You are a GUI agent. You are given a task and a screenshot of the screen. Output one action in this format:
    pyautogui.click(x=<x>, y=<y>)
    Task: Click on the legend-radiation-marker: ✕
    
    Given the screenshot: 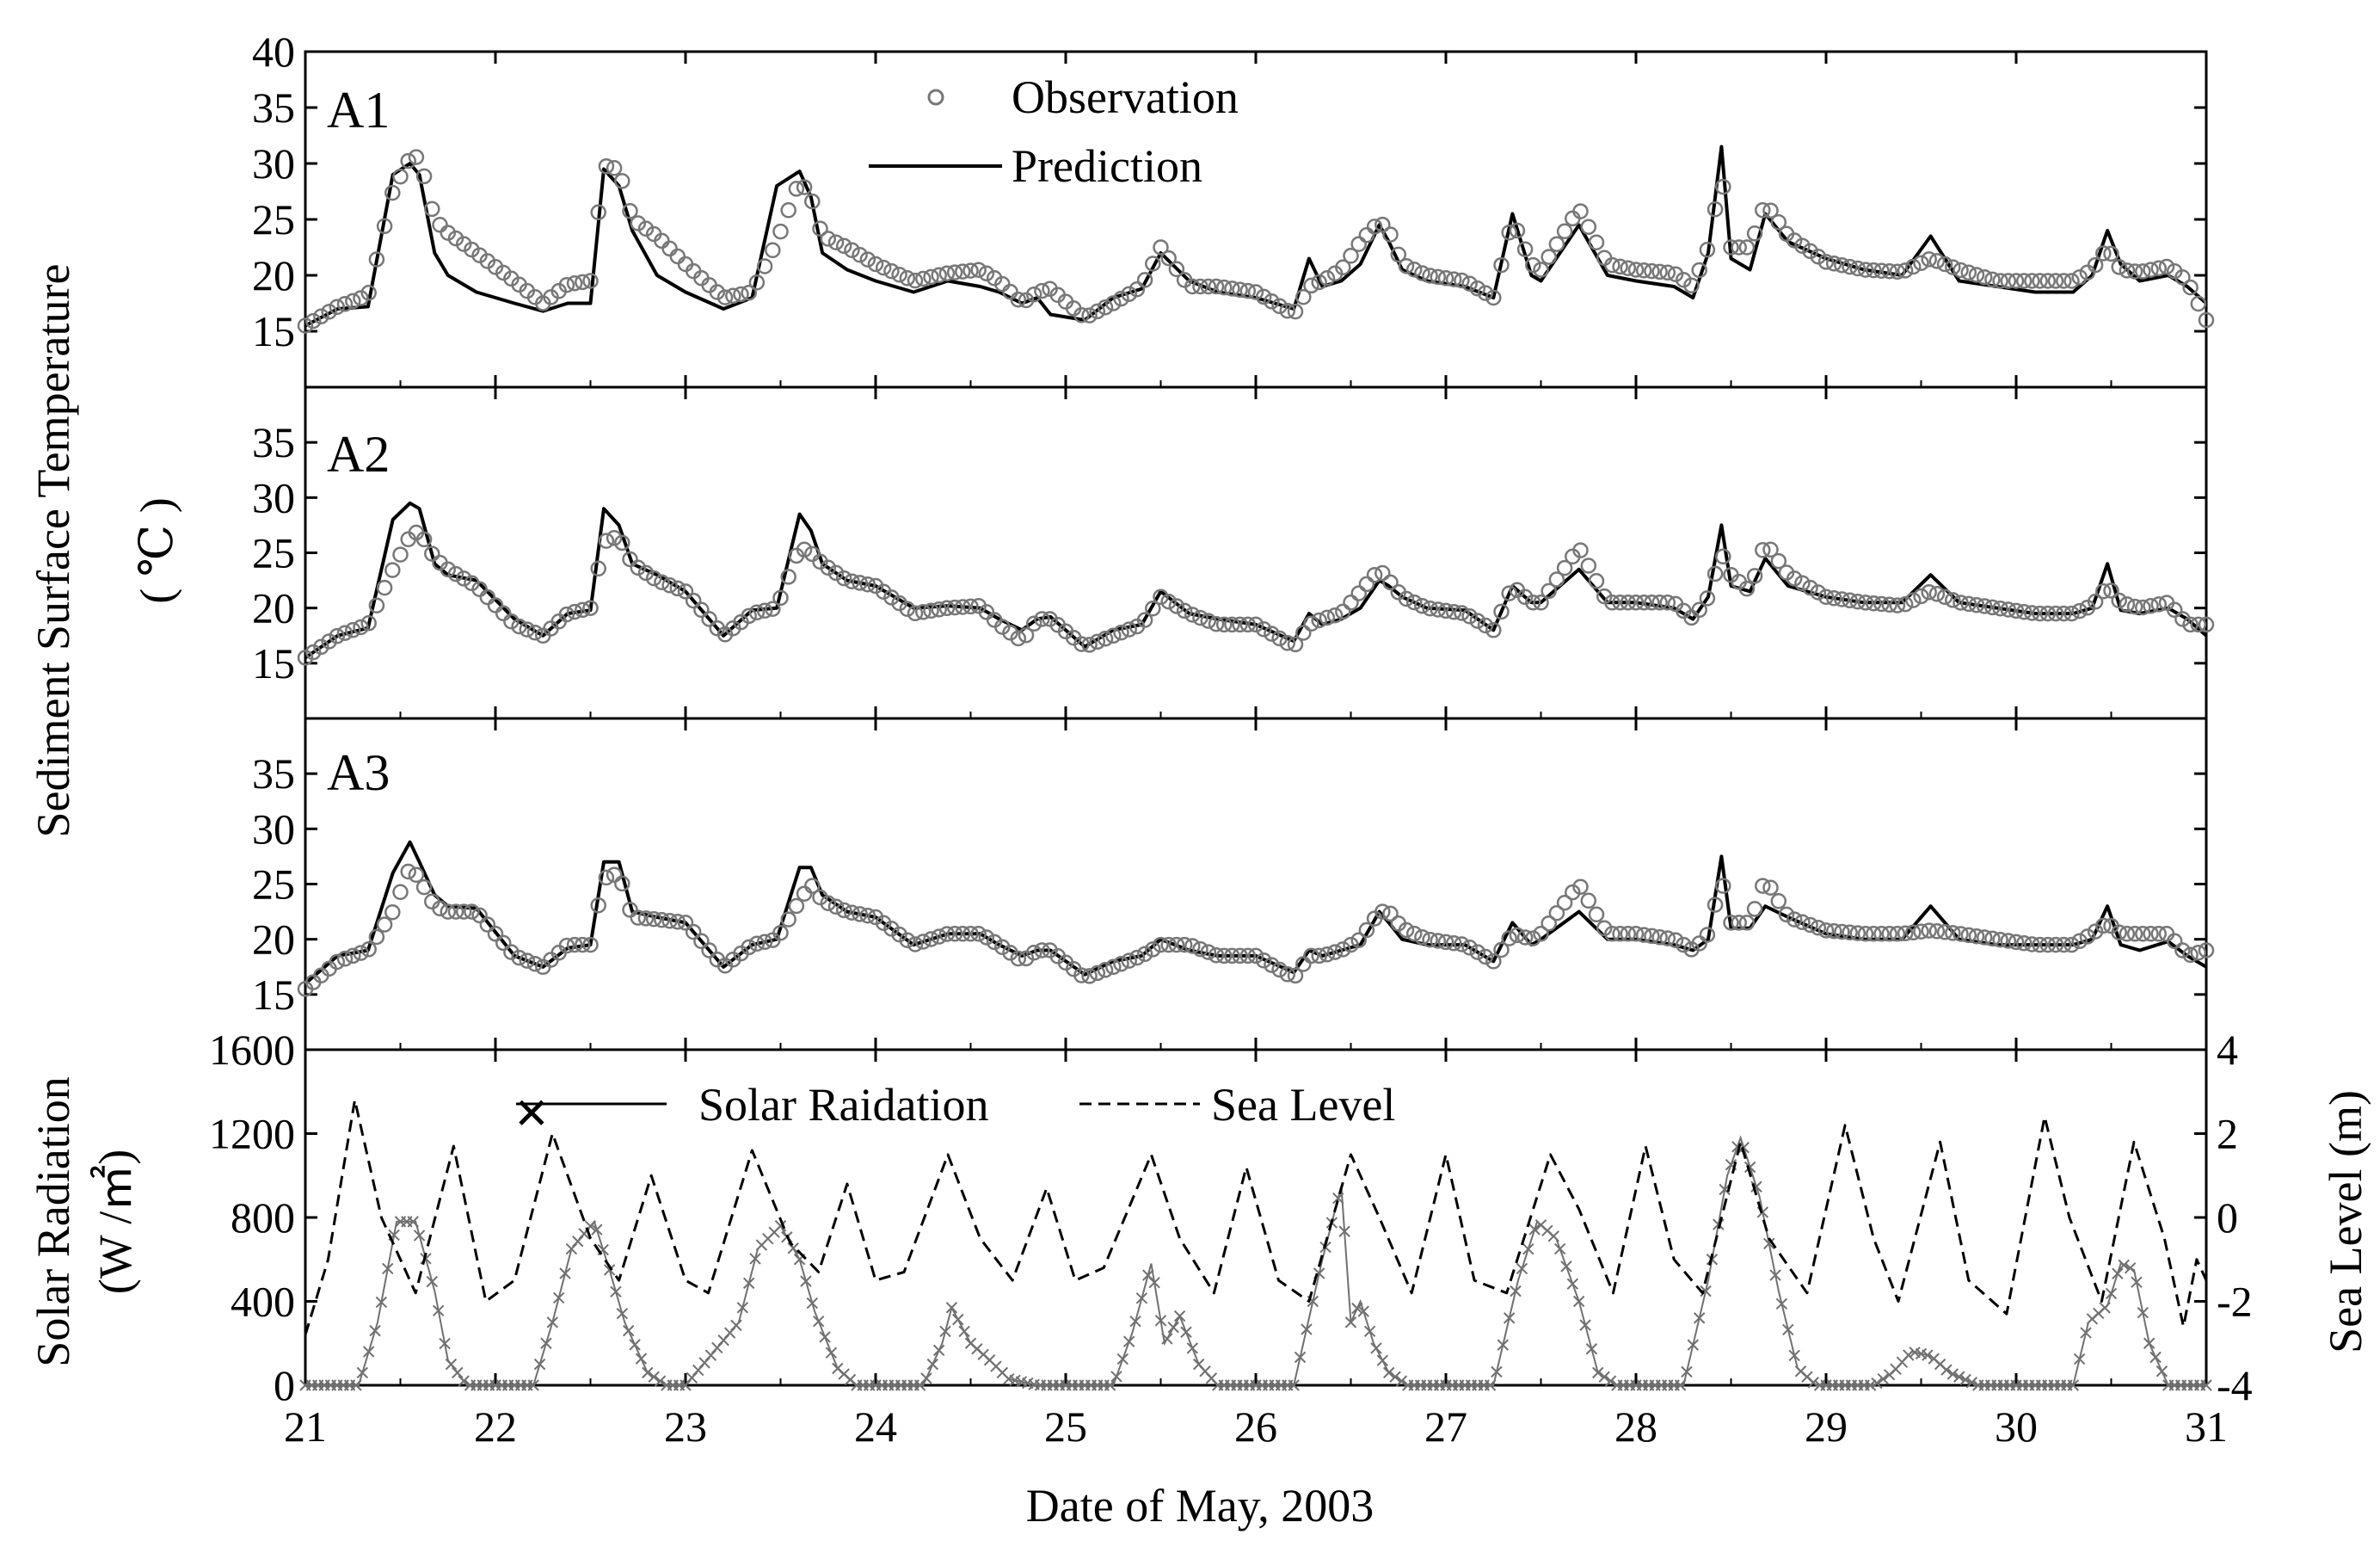 What is the action you would take?
    pyautogui.click(x=532, y=1113)
    